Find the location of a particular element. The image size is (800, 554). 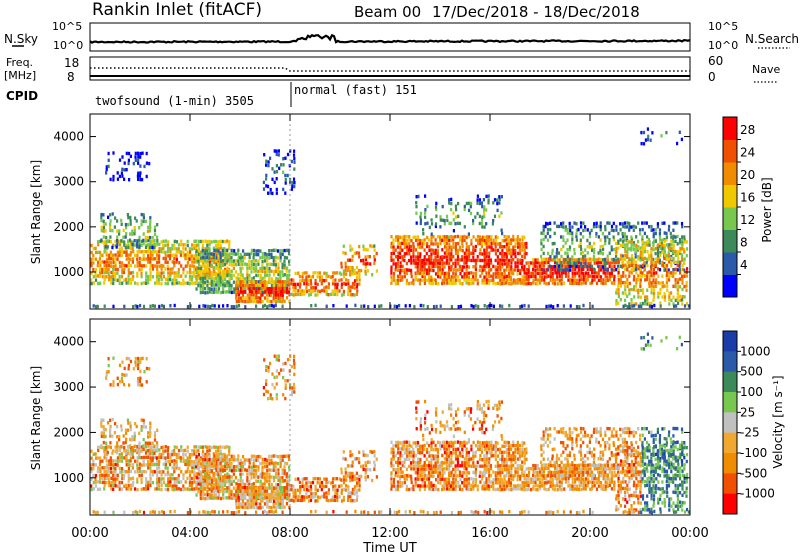

cpid-segment-1: normal (fast) 151 is located at coordinates (355, 90).